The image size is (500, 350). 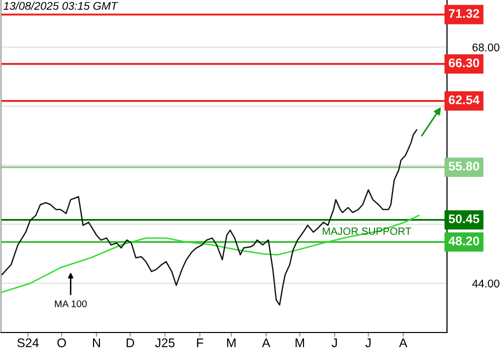 What do you see at coordinates (96, 343) in the screenshot?
I see `x-tick-label: N` at bounding box center [96, 343].